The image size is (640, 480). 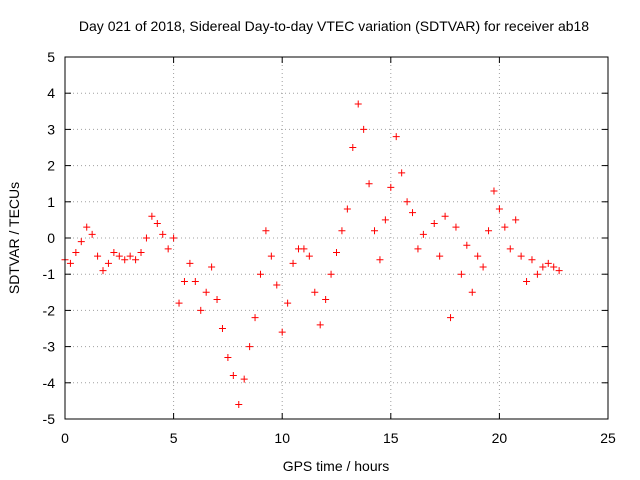 I want to click on y-tick-label: -1, so click(x=49, y=274).